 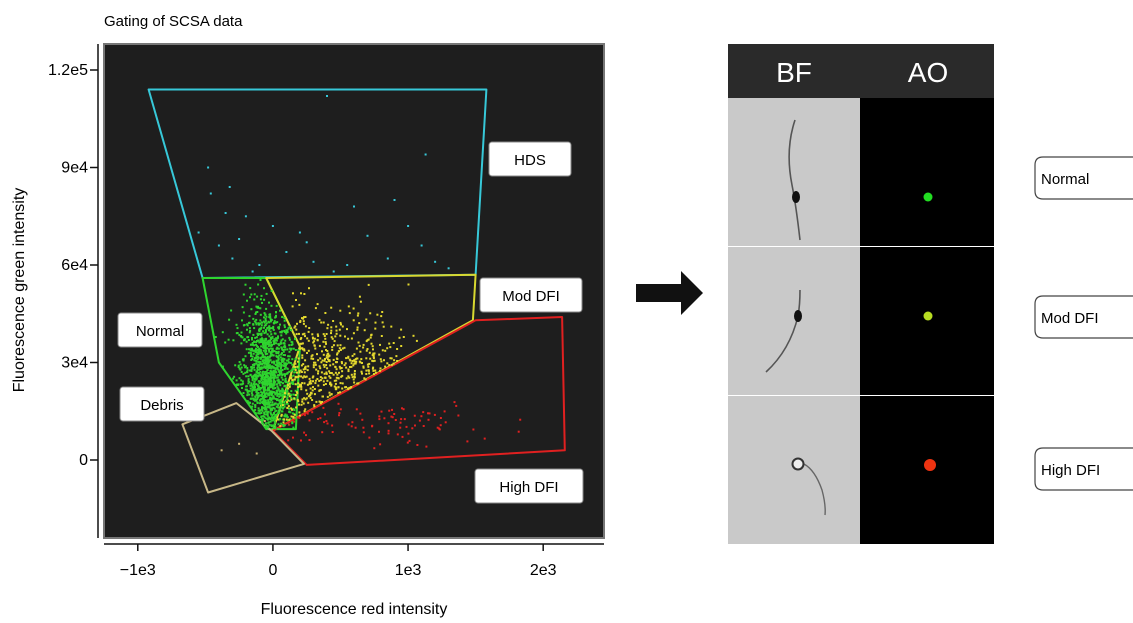 I want to click on bf-image-mod-dfi, so click(x=794, y=321).